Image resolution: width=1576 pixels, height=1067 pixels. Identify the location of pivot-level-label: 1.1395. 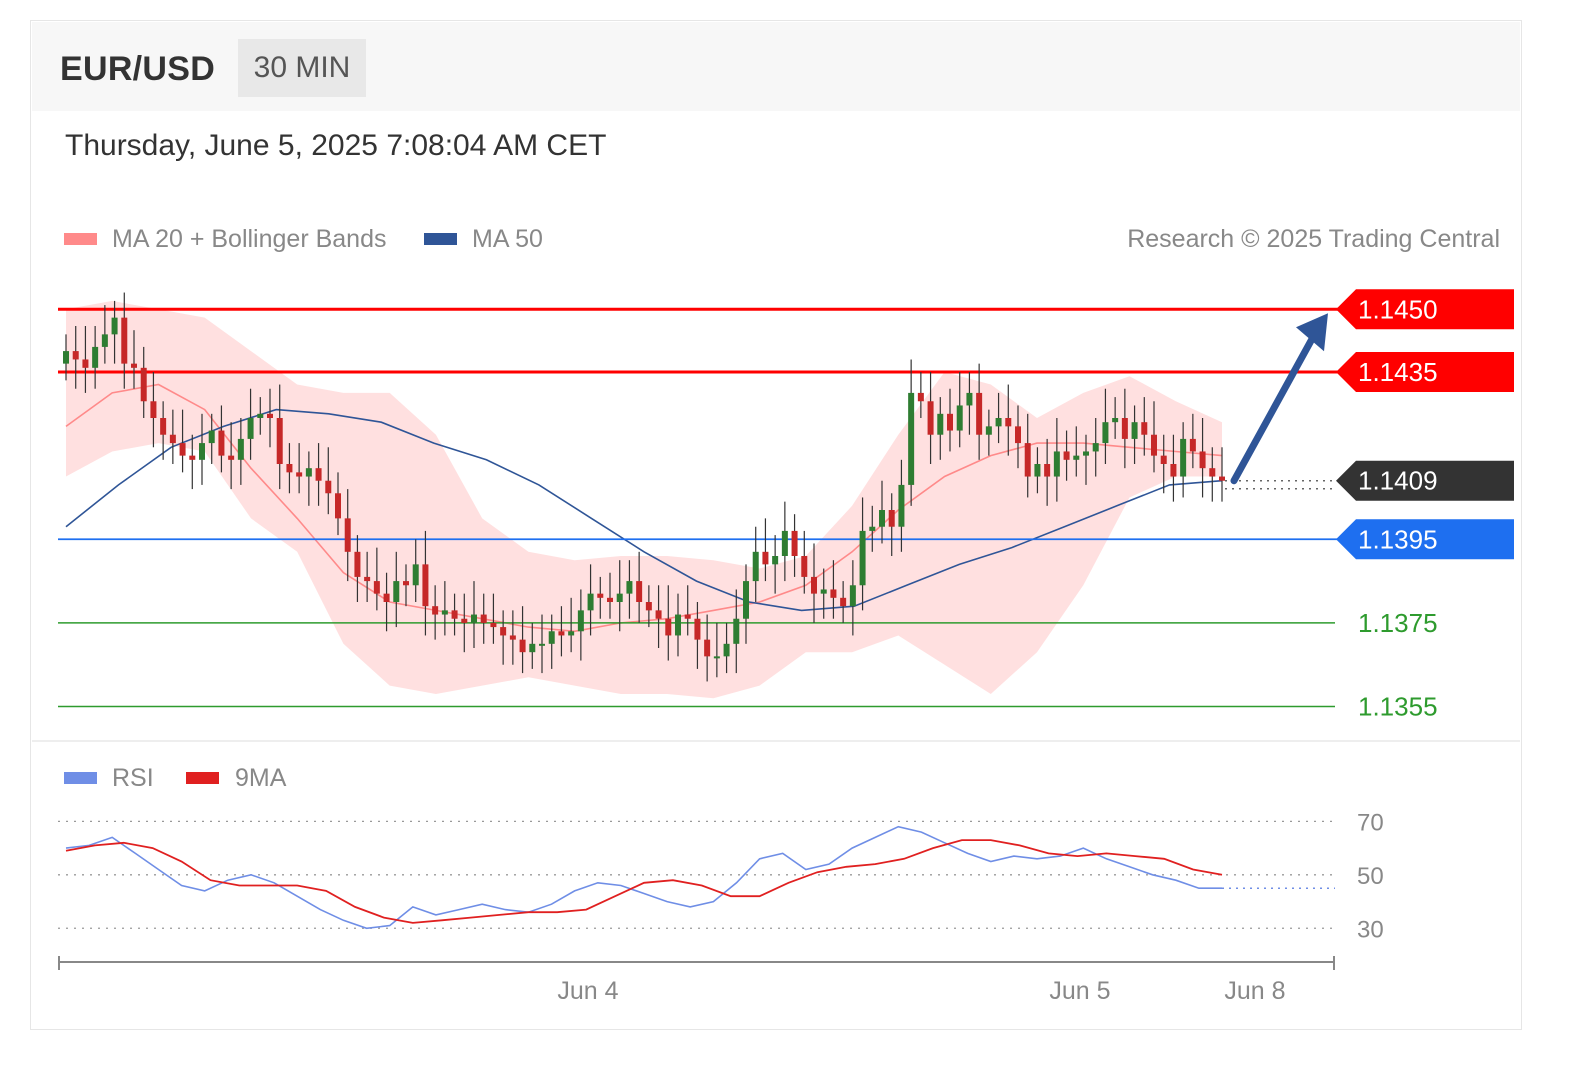
(1398, 539).